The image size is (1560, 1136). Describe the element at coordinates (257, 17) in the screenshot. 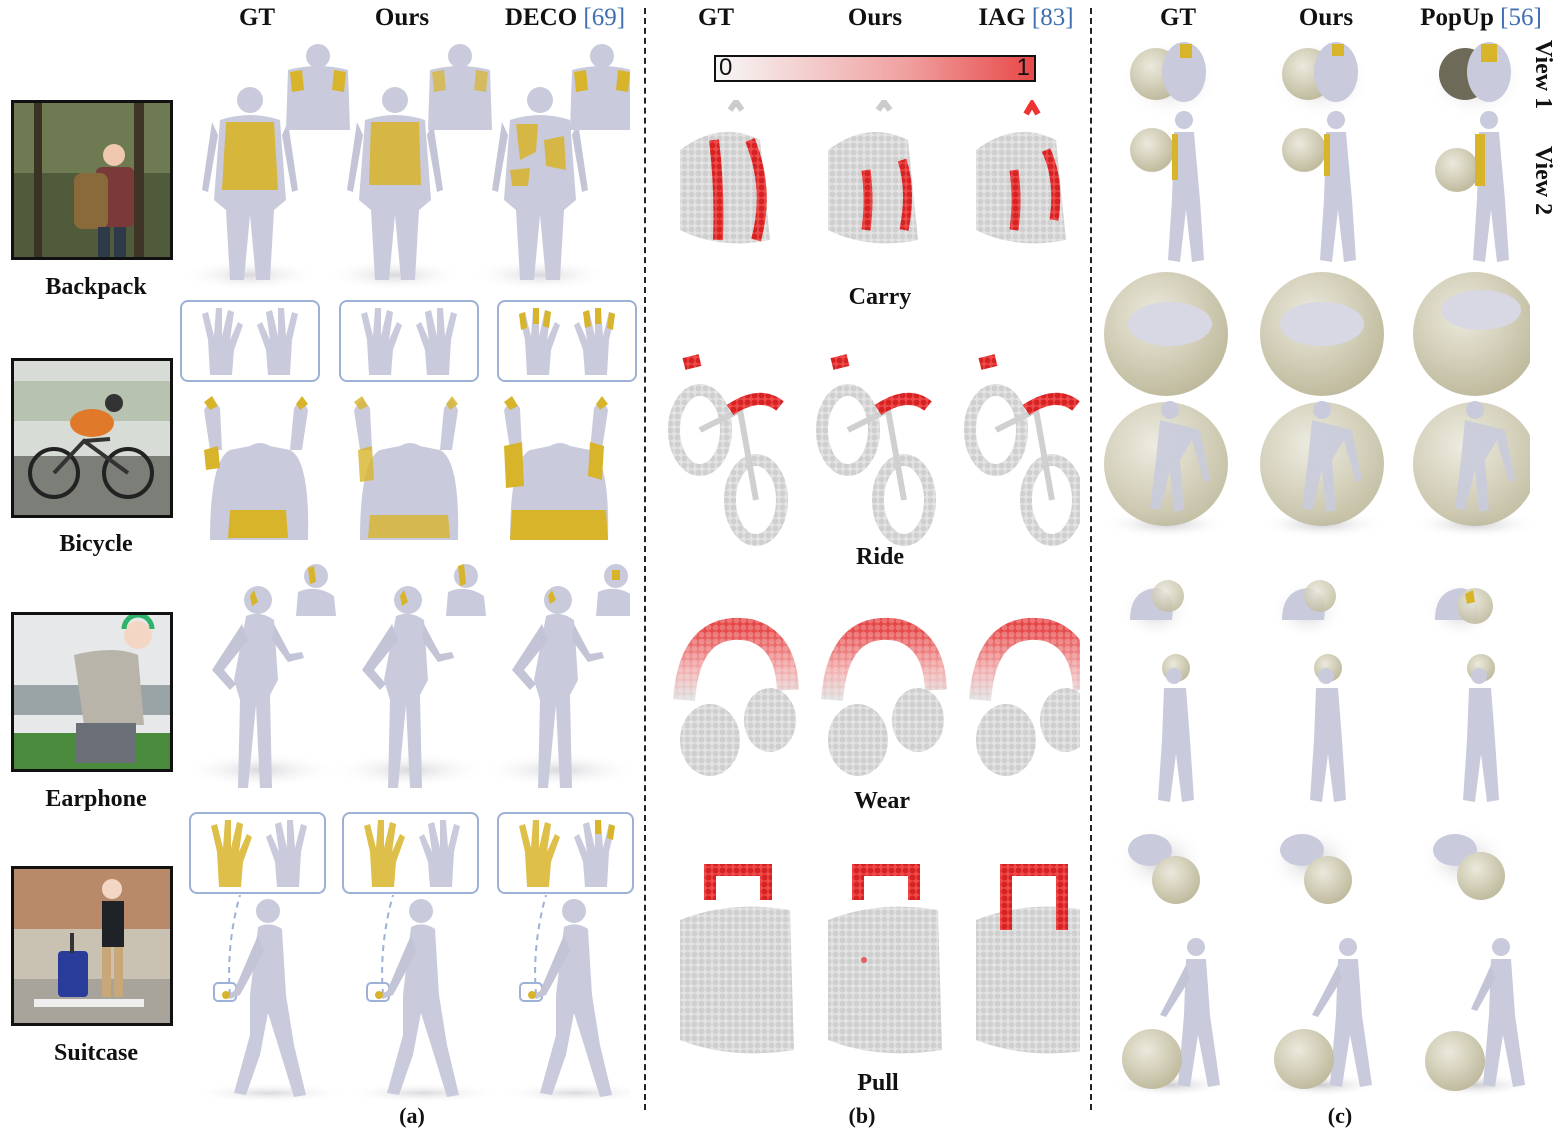

I see `header-gt-a: GT` at that location.